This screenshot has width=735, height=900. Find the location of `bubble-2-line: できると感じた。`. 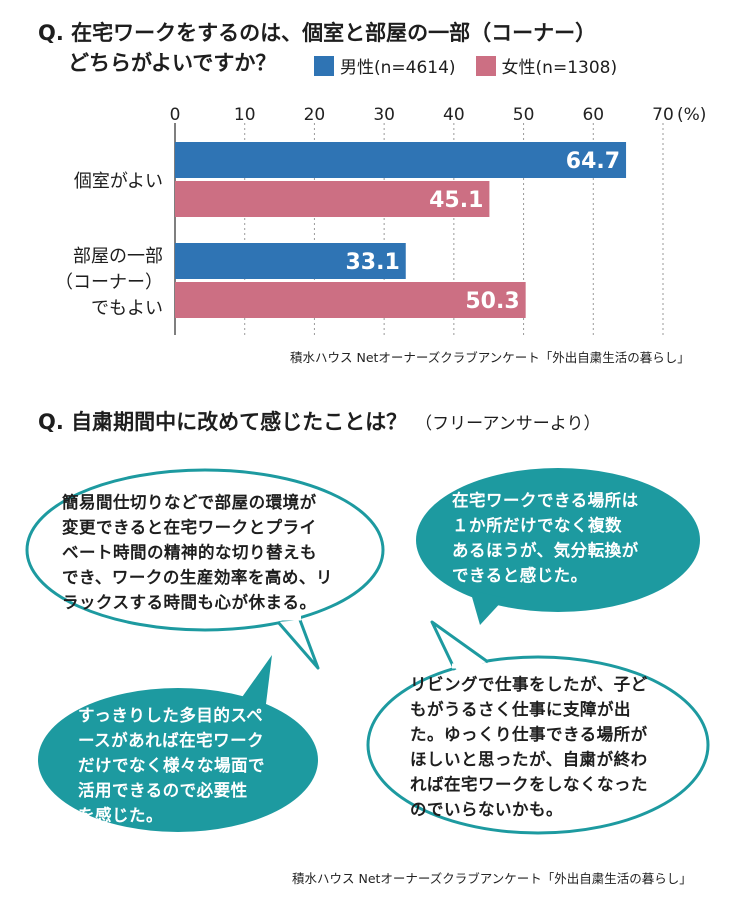

bubble-2-line: できると感じた。 is located at coordinates (520, 575).